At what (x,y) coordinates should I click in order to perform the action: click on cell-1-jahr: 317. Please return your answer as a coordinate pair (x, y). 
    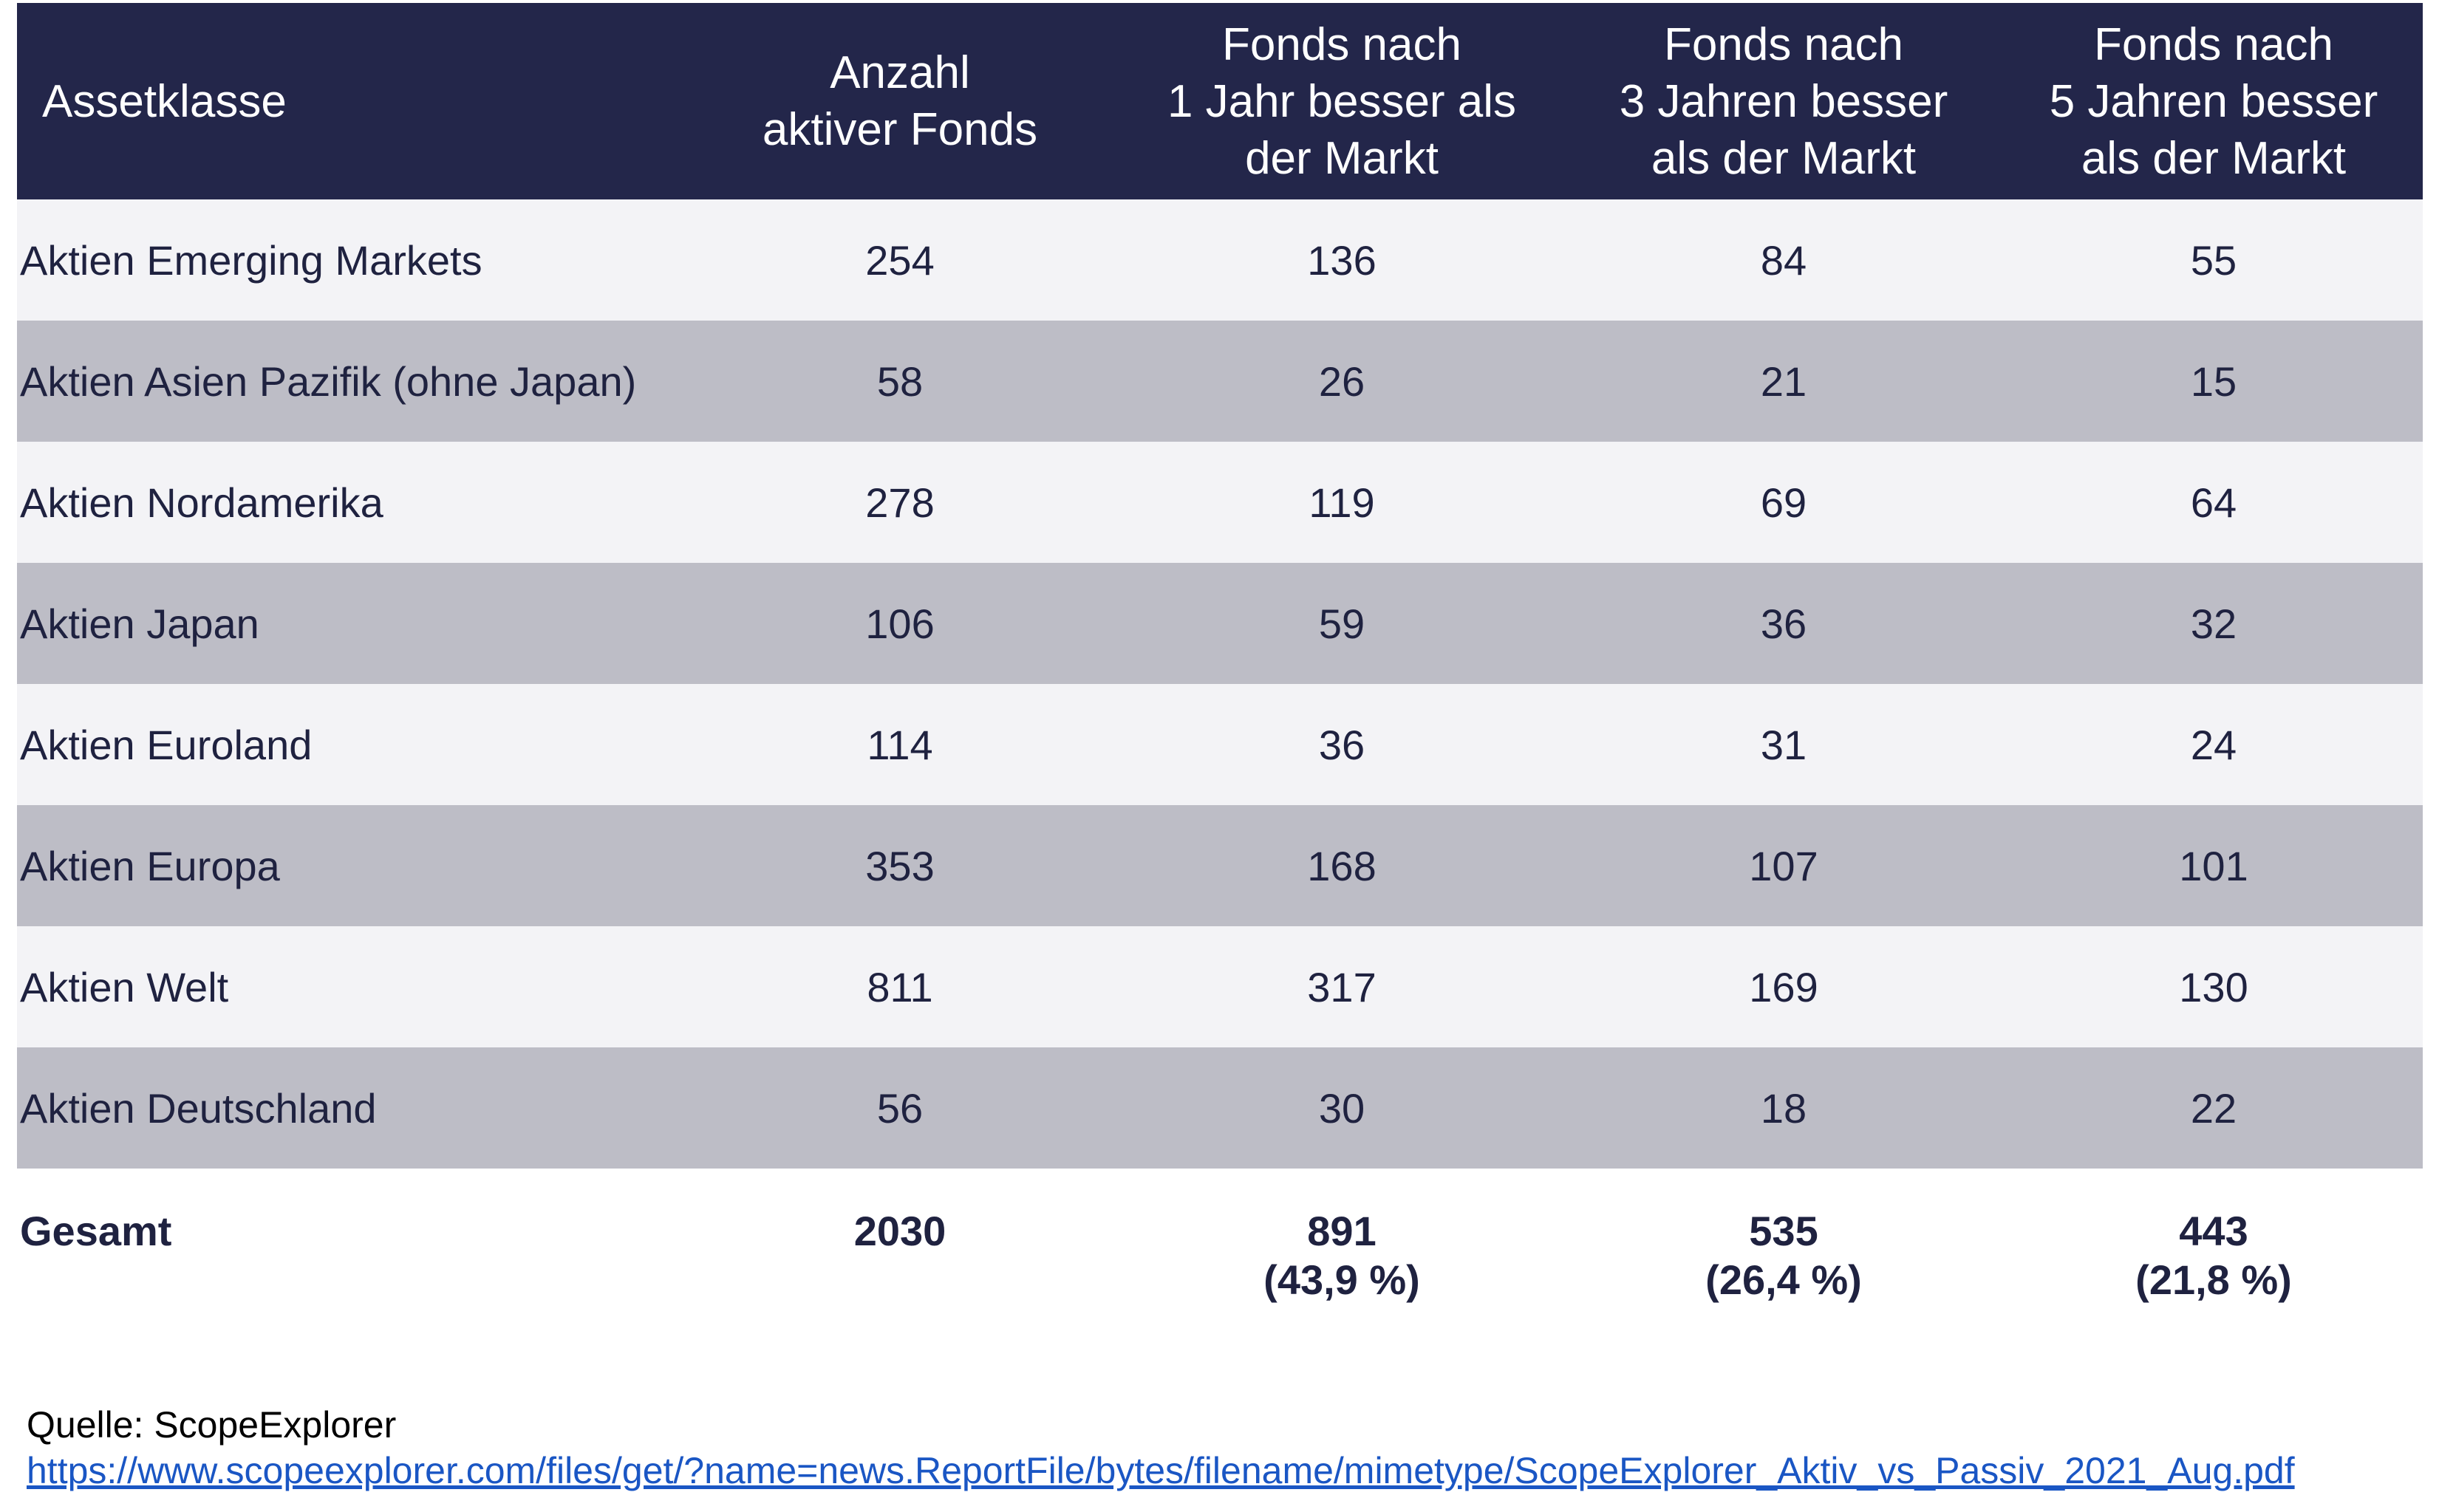
    Looking at the image, I should click on (1342, 986).